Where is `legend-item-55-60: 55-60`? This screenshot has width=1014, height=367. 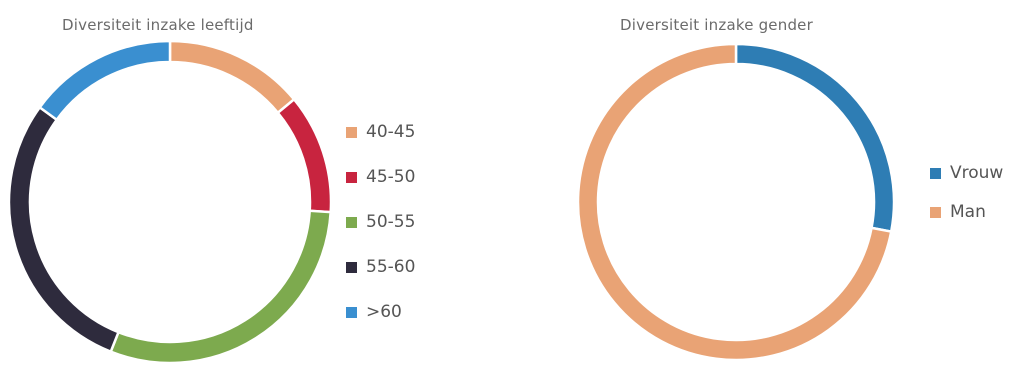
legend-item-55-60: 55-60 is located at coordinates (380, 267).